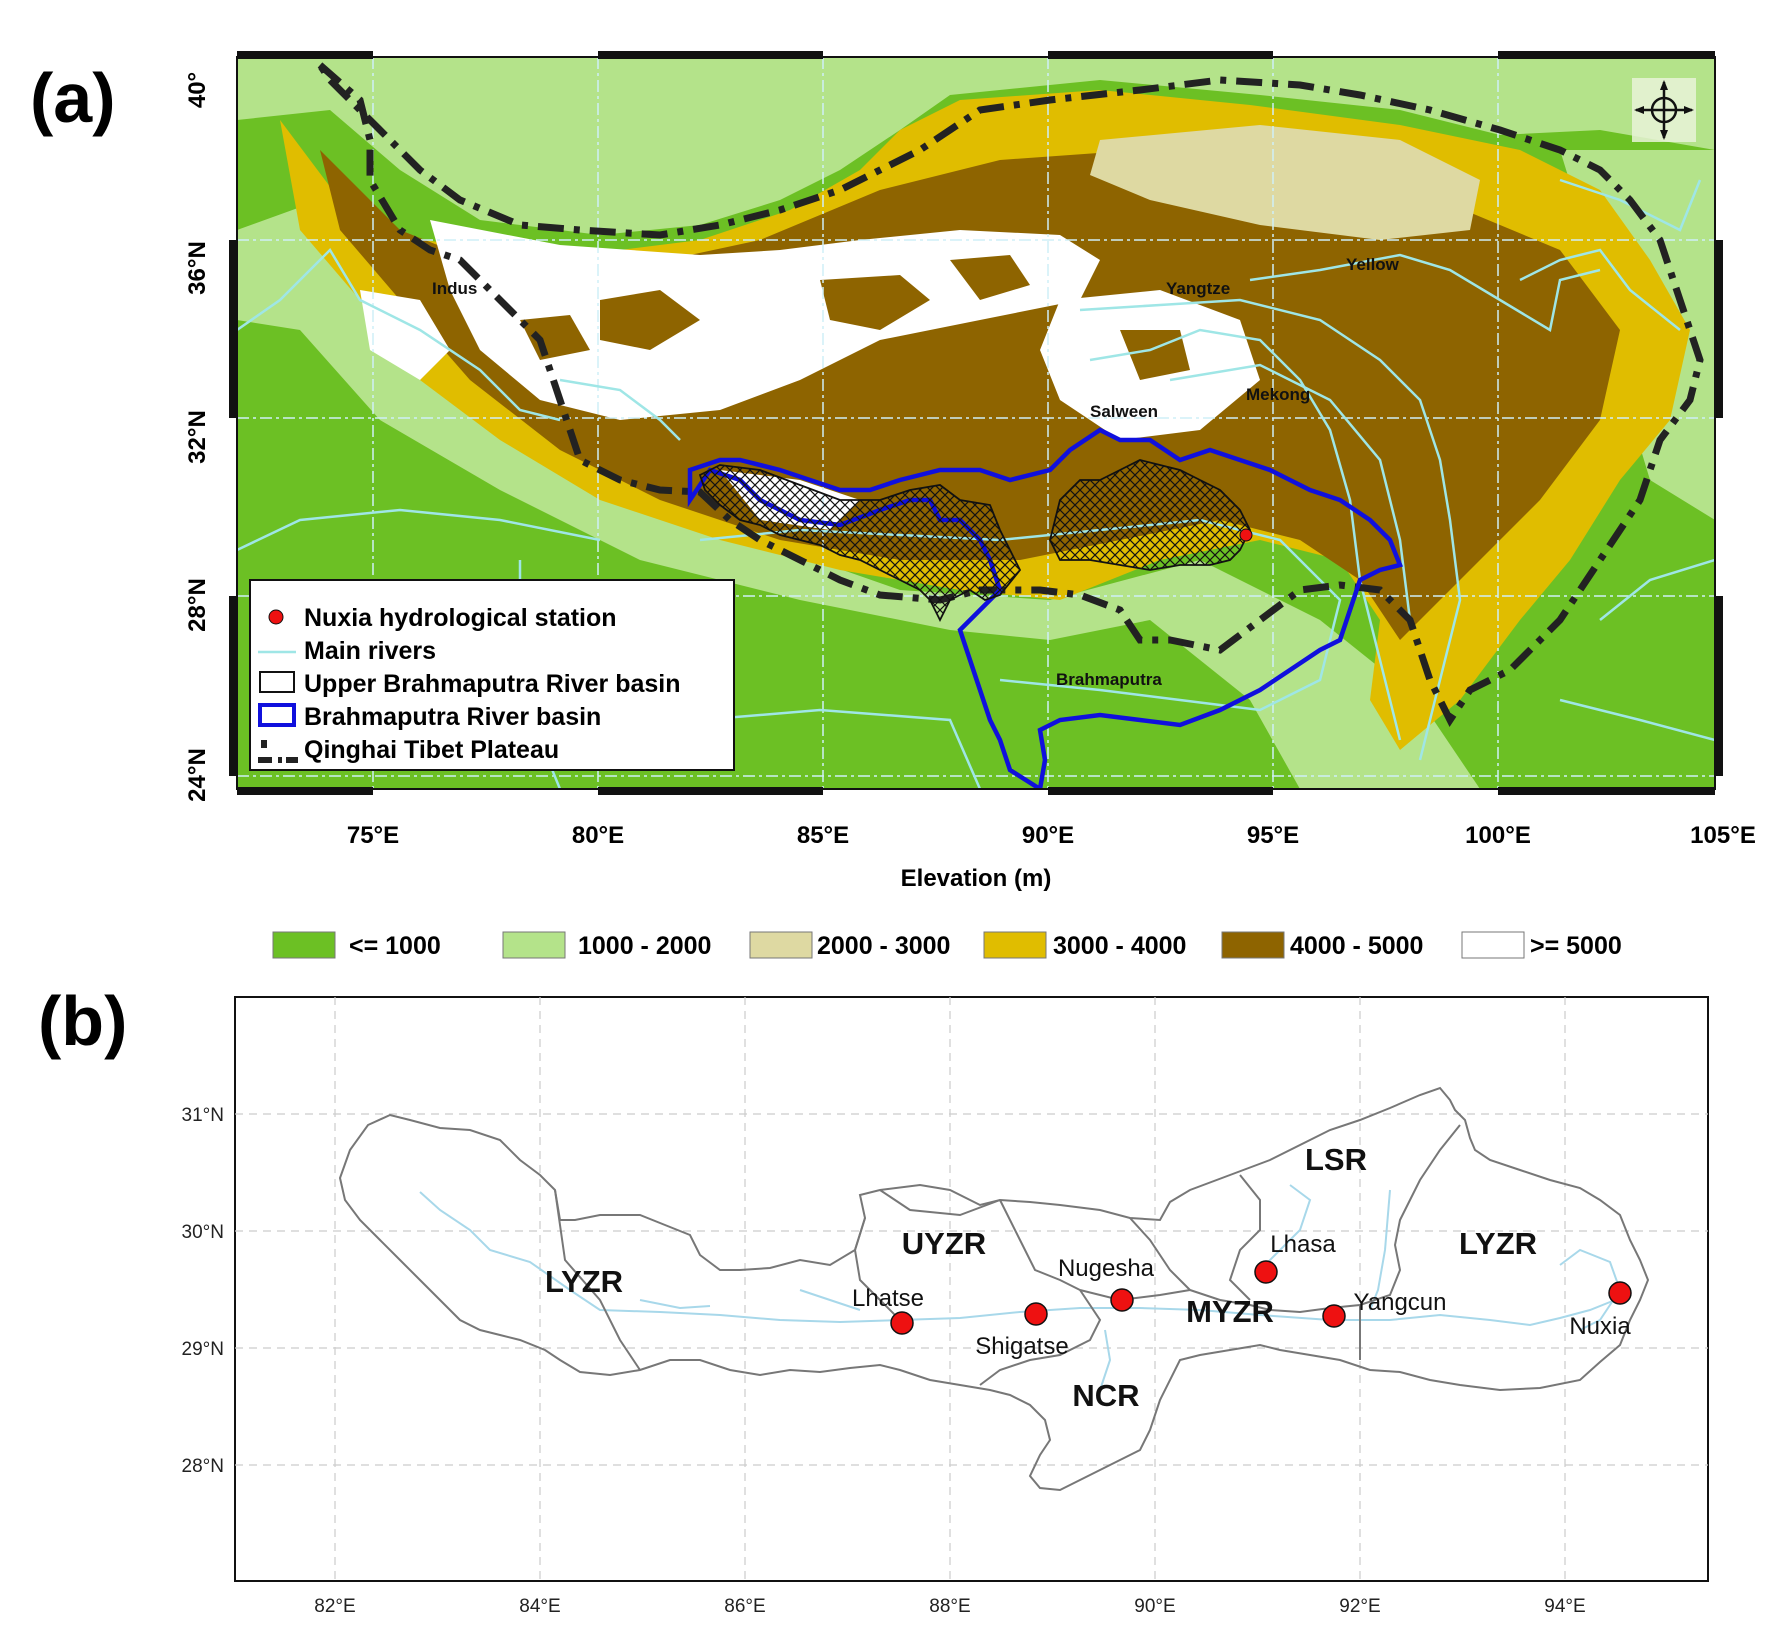 The height and width of the screenshot is (1634, 1788). I want to click on tarim-basin, so click(976, 146).